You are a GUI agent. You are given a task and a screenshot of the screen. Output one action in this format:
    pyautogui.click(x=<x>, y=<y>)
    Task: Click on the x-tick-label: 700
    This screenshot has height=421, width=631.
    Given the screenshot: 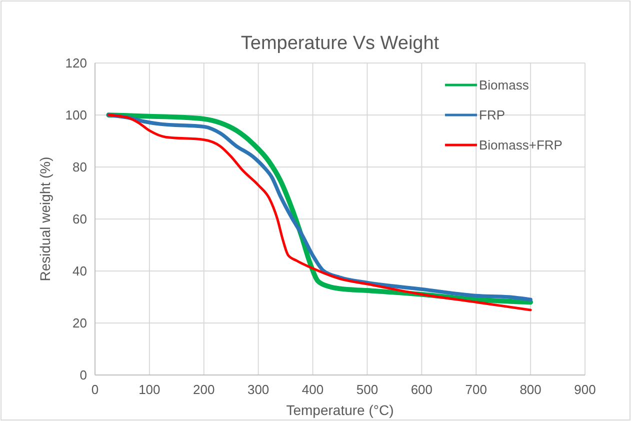 What is the action you would take?
    pyautogui.click(x=476, y=389)
    